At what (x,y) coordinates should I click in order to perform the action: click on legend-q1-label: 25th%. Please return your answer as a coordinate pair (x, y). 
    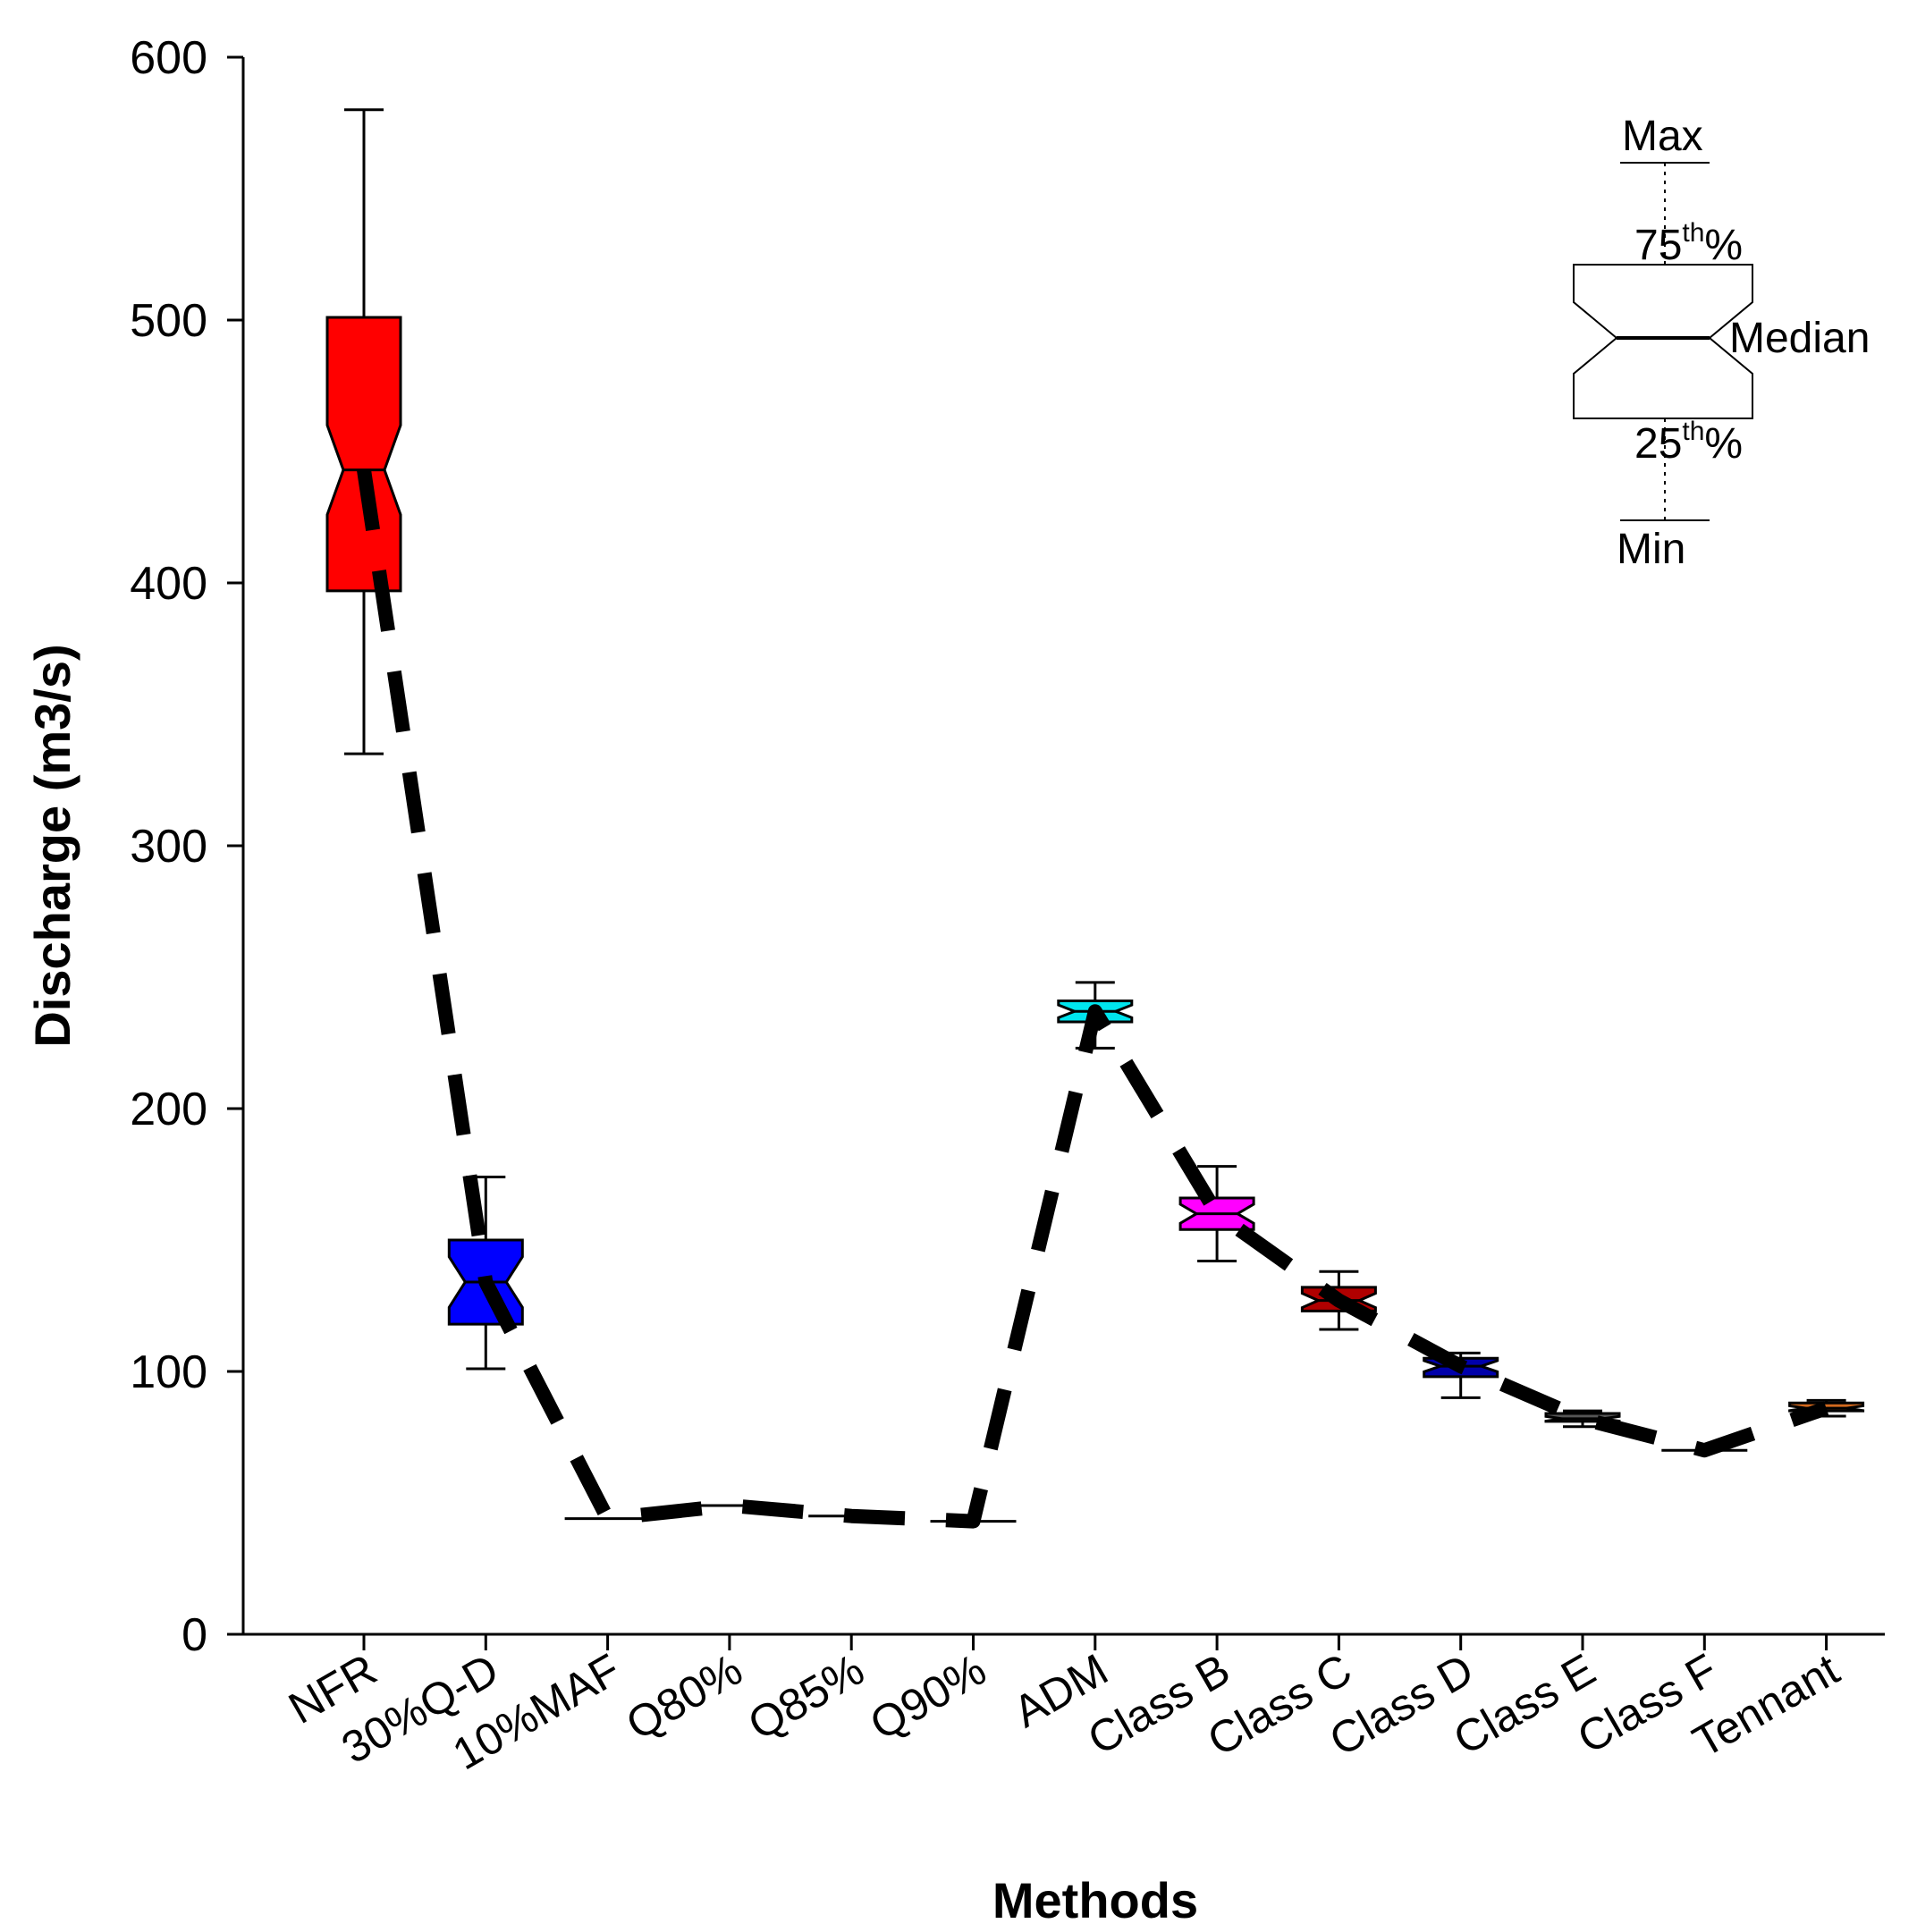
    Looking at the image, I should click on (1688, 442).